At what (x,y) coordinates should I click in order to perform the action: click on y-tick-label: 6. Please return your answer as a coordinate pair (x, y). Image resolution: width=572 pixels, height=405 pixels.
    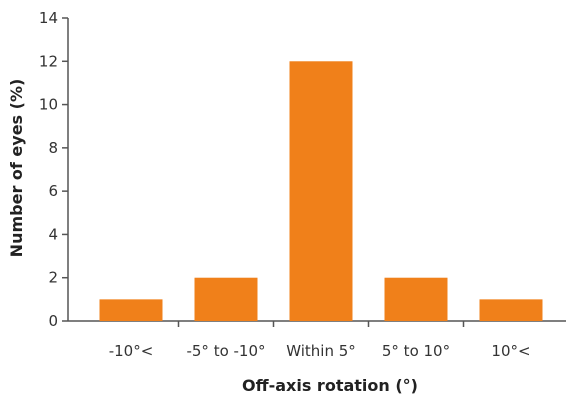
    Looking at the image, I should click on (53, 191).